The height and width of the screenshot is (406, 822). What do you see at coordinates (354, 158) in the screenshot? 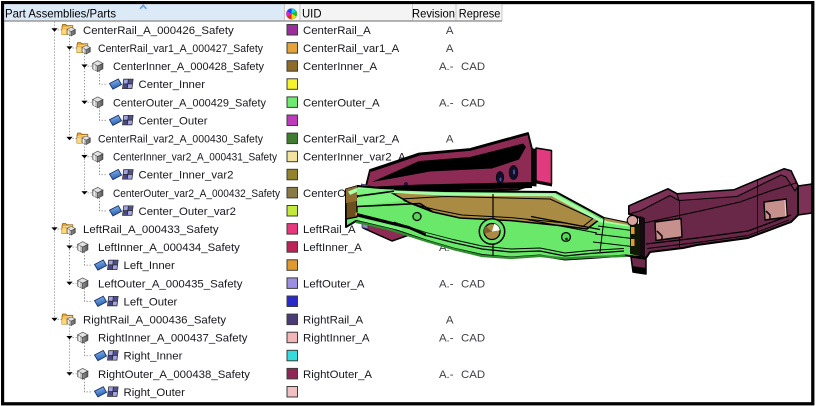
I see `svg-text: CenterInner_var2_A` at bounding box center [354, 158].